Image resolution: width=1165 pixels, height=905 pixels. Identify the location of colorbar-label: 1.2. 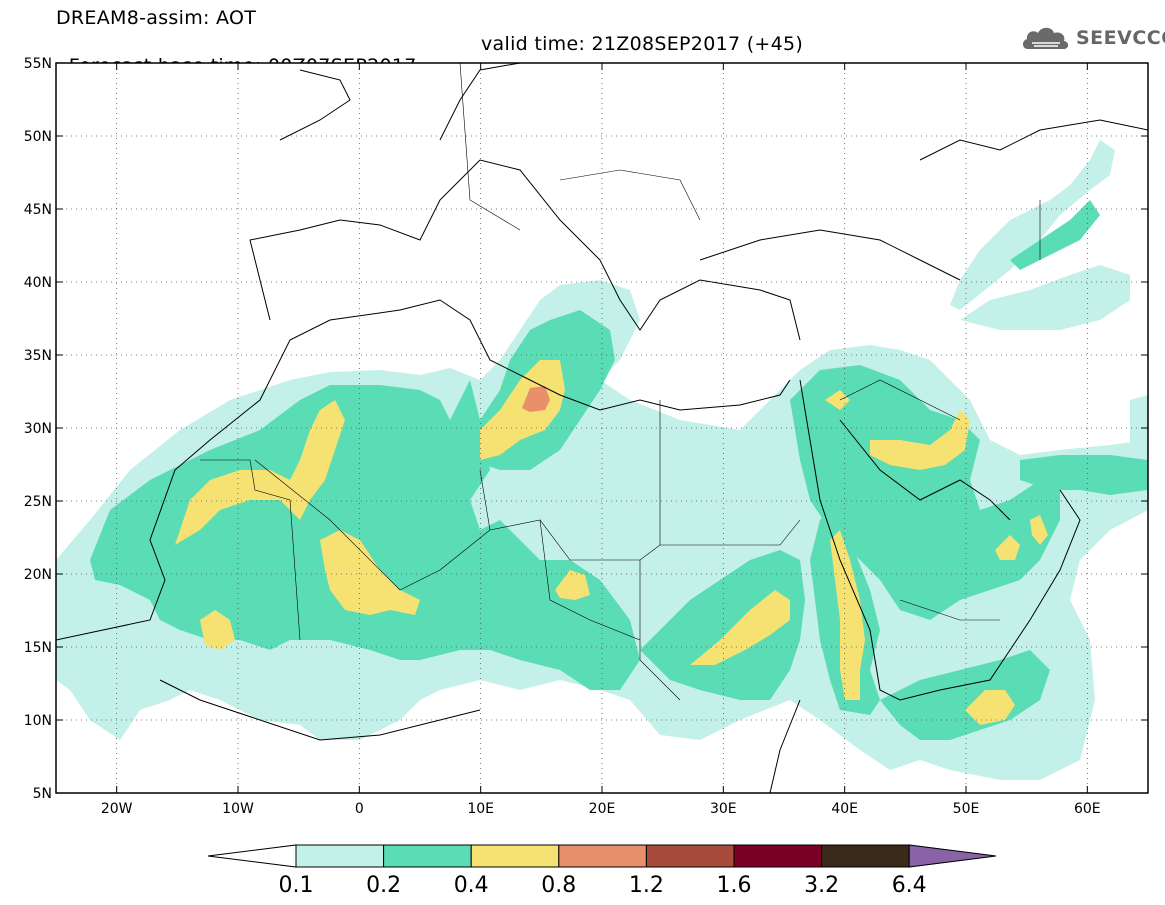
(646, 885).